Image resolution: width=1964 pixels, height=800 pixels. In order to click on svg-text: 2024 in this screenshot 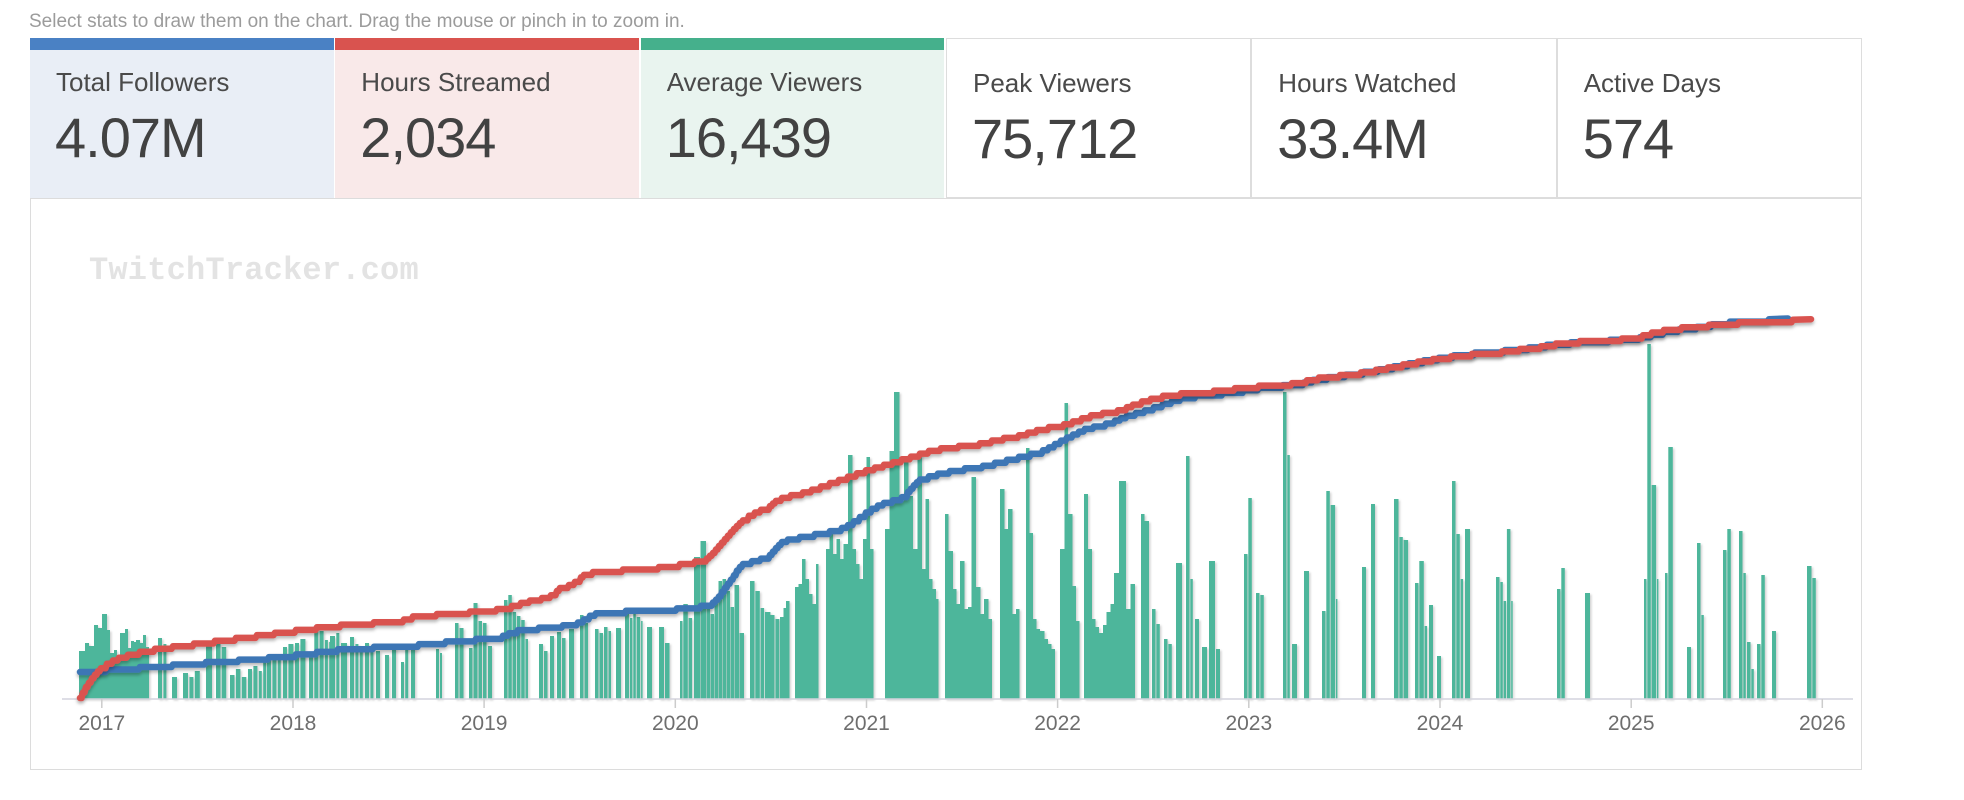, I will do `click(1440, 723)`.